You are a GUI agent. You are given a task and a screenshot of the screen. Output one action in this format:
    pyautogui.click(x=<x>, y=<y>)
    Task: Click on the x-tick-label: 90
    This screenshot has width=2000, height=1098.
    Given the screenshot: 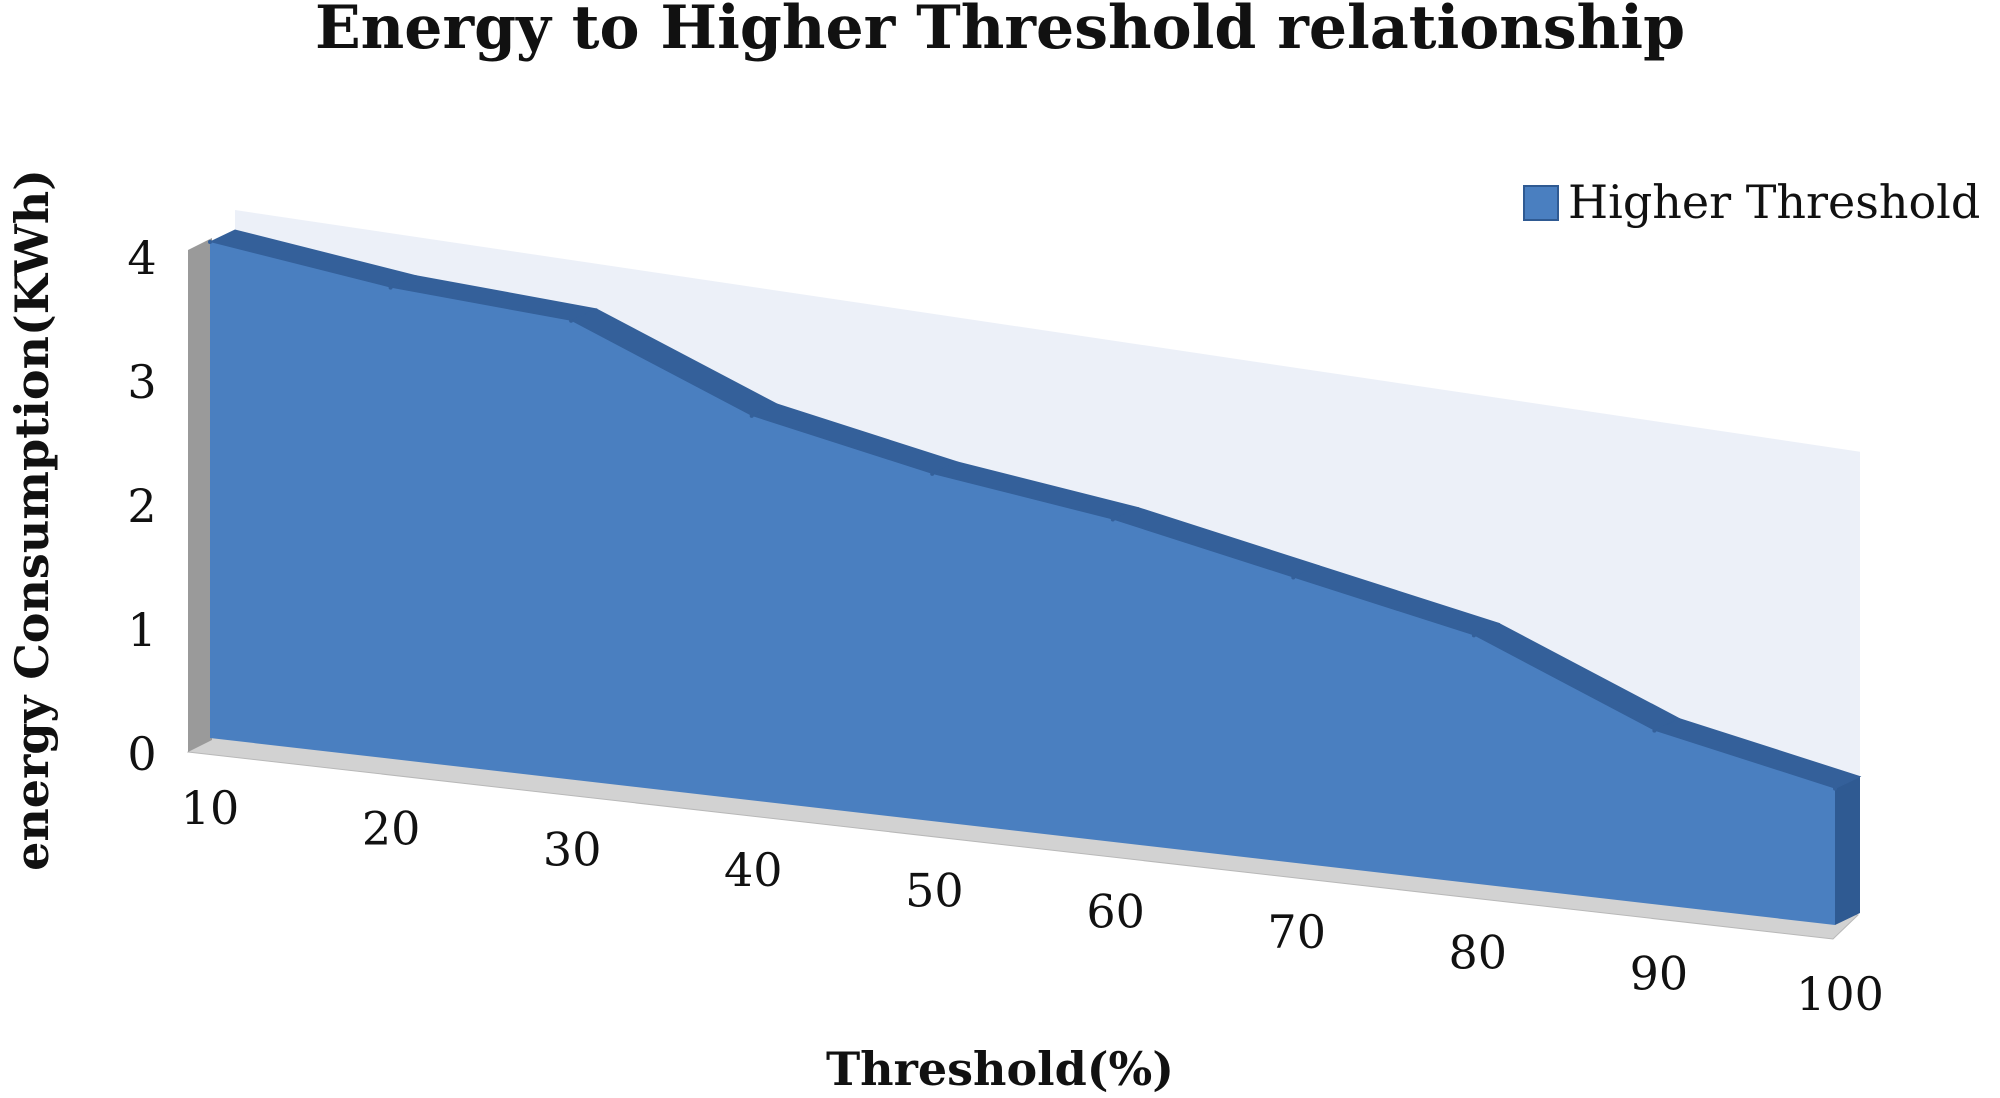 What is the action you would take?
    pyautogui.click(x=1659, y=973)
    